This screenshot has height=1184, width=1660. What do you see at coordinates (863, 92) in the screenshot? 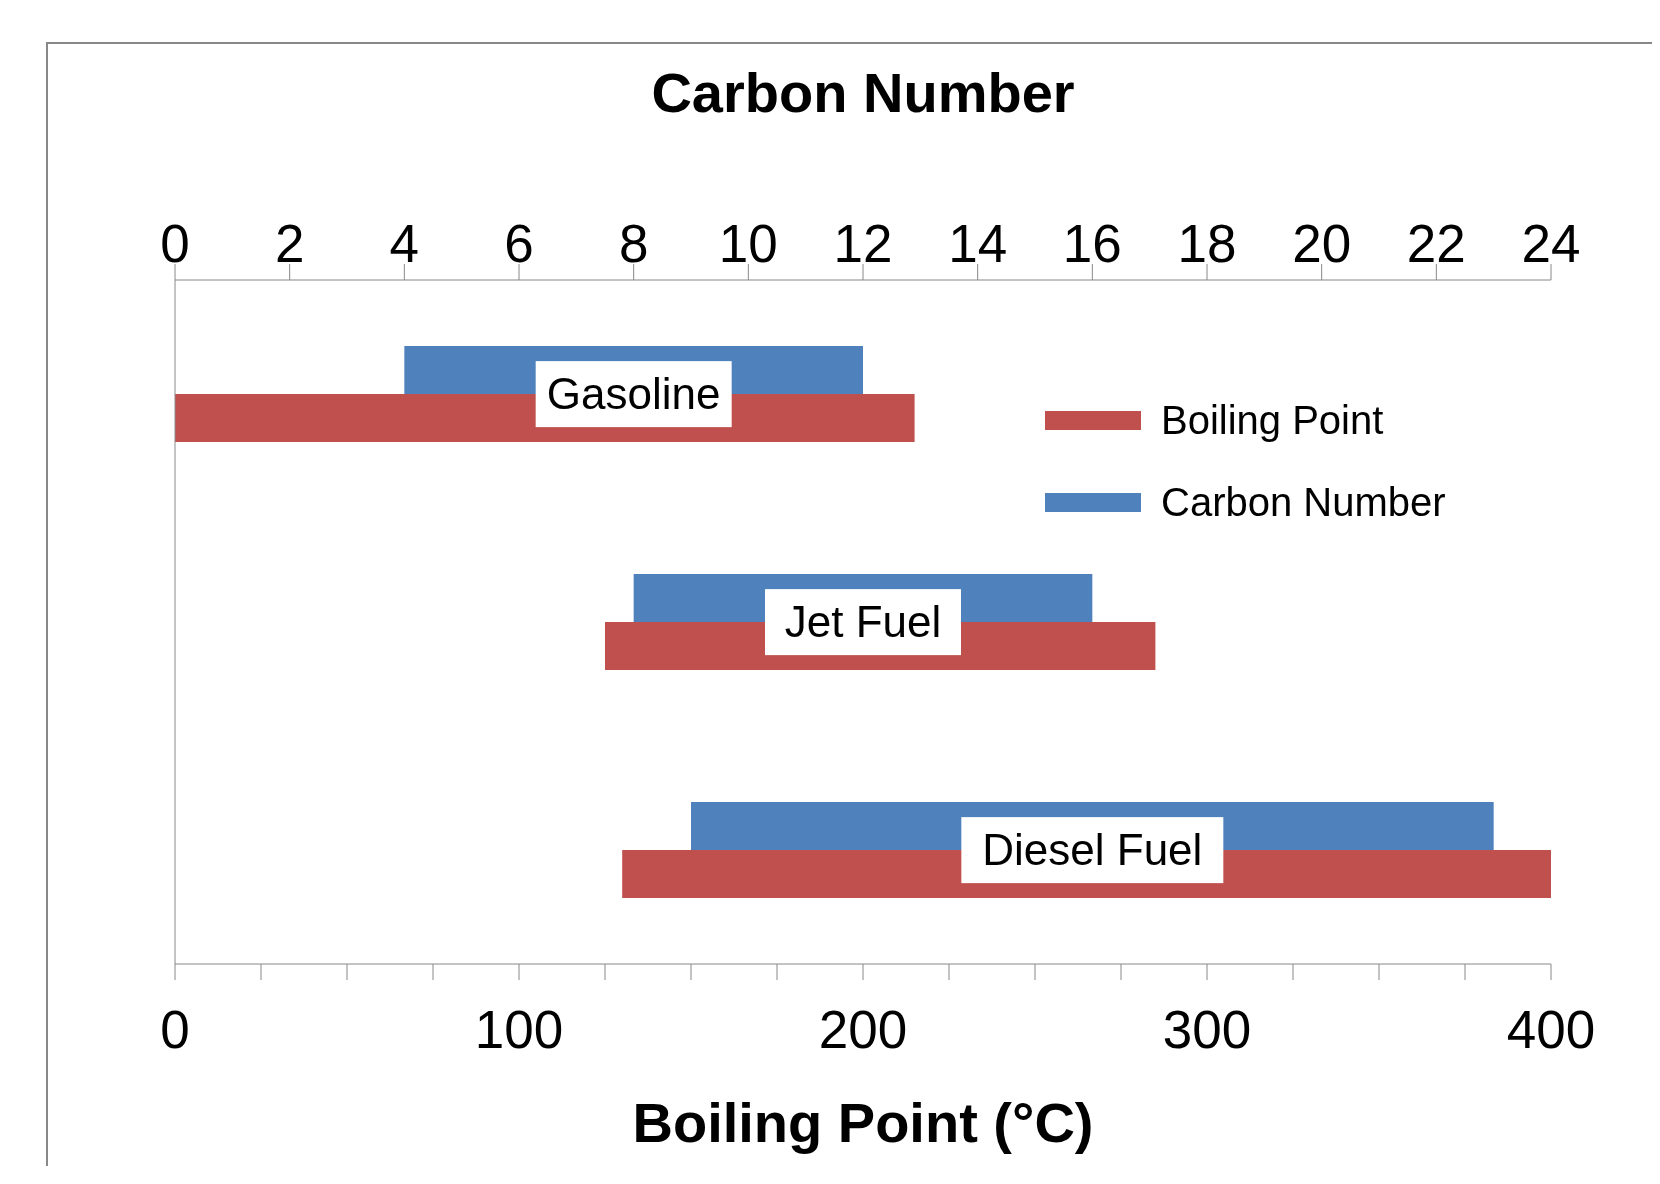
I see `x2-axis-title: Carbon Number` at bounding box center [863, 92].